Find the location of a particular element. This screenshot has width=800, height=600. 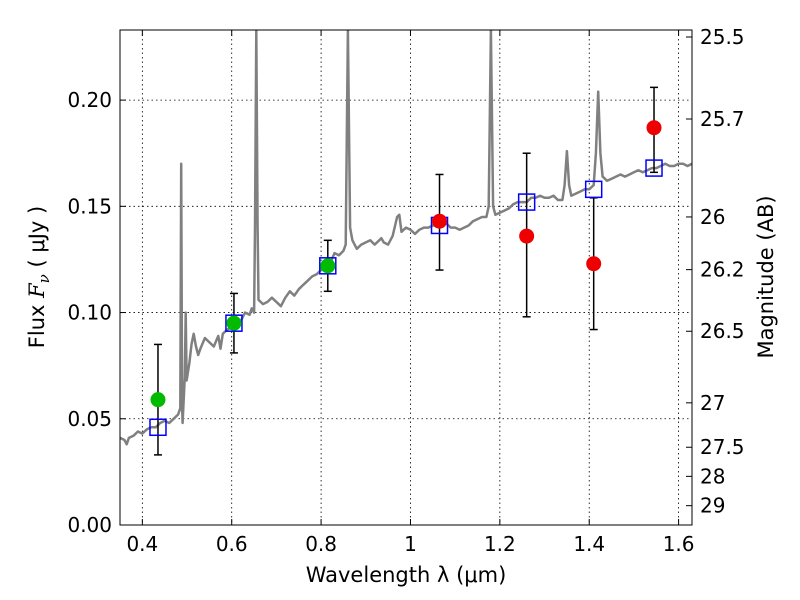

y-tick-label: 0.15 is located at coordinates (89, 206).